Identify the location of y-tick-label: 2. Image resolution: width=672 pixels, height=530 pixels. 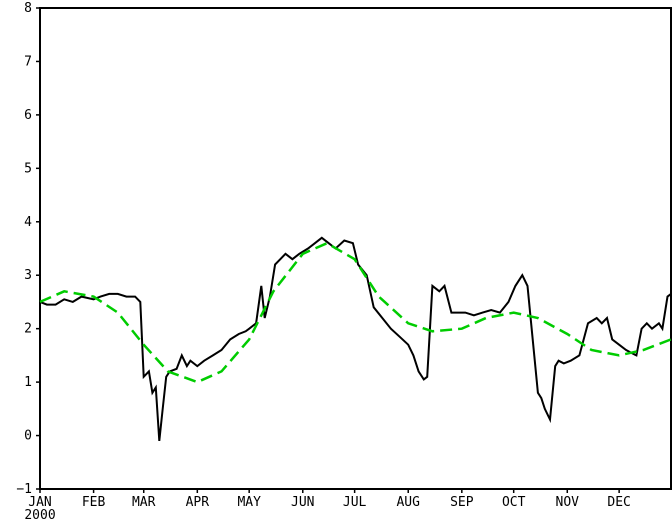
(28, 329).